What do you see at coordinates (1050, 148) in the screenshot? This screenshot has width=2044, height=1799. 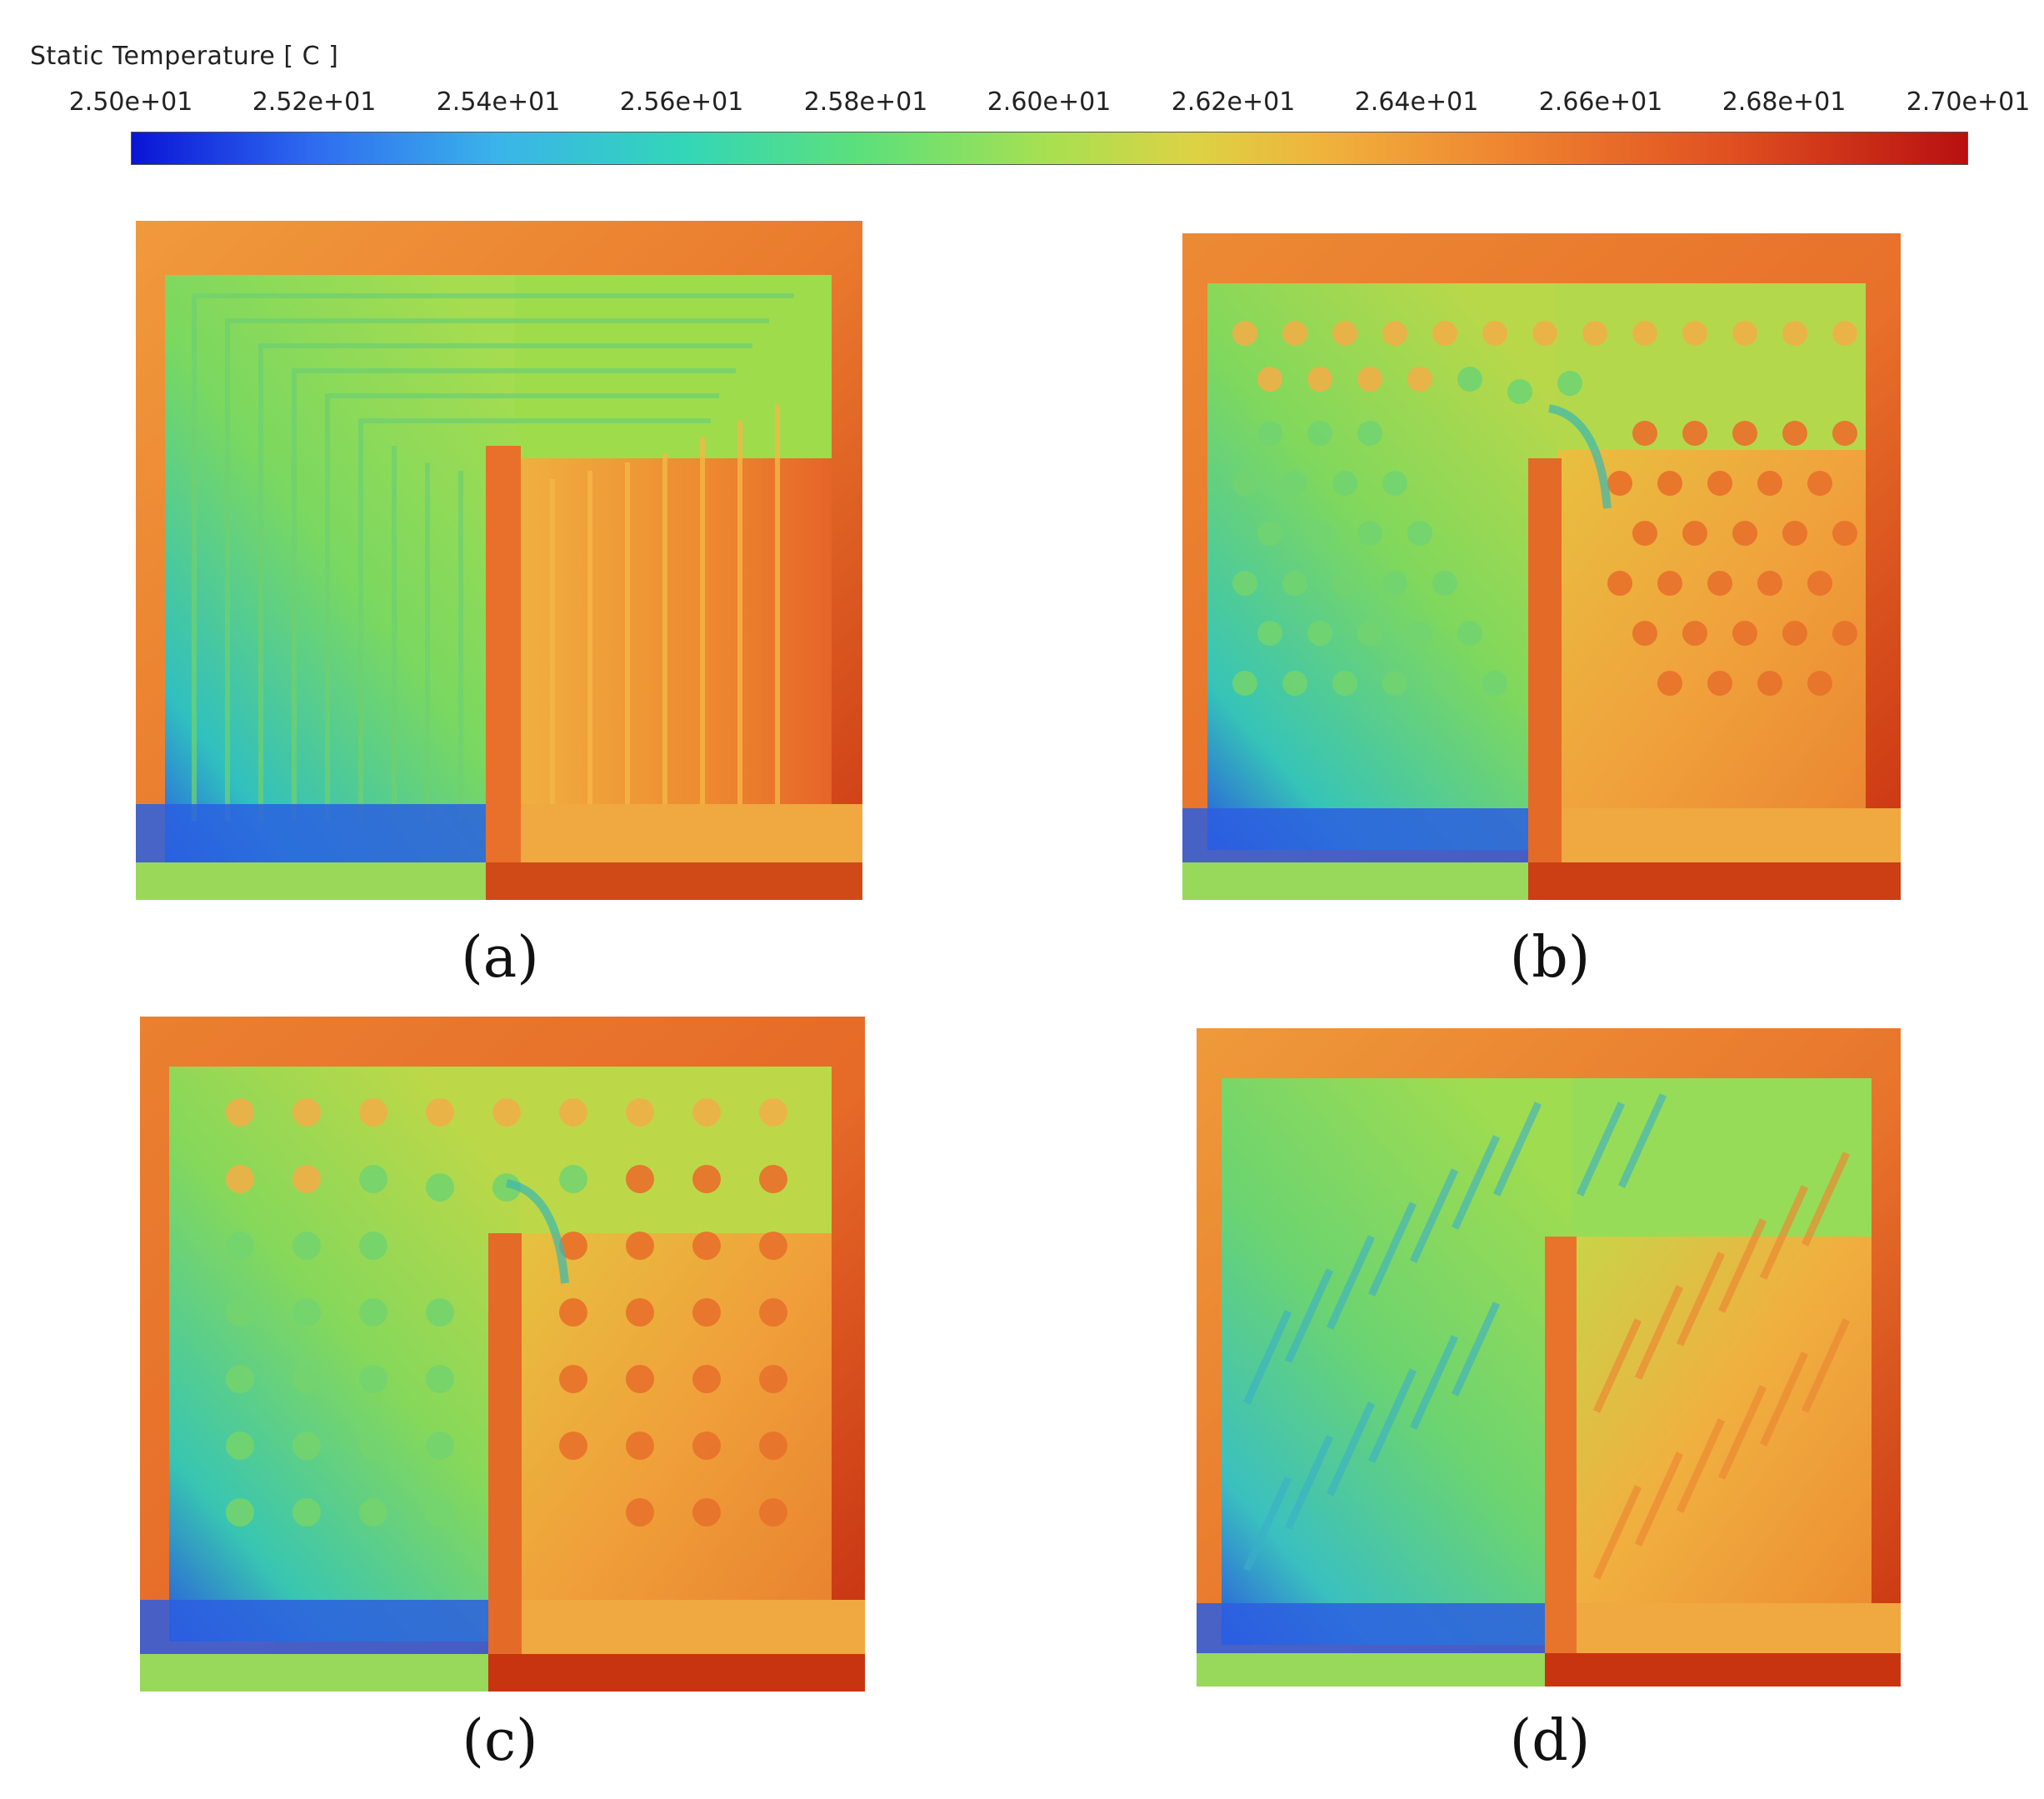 I see `colorbar-gradient` at bounding box center [1050, 148].